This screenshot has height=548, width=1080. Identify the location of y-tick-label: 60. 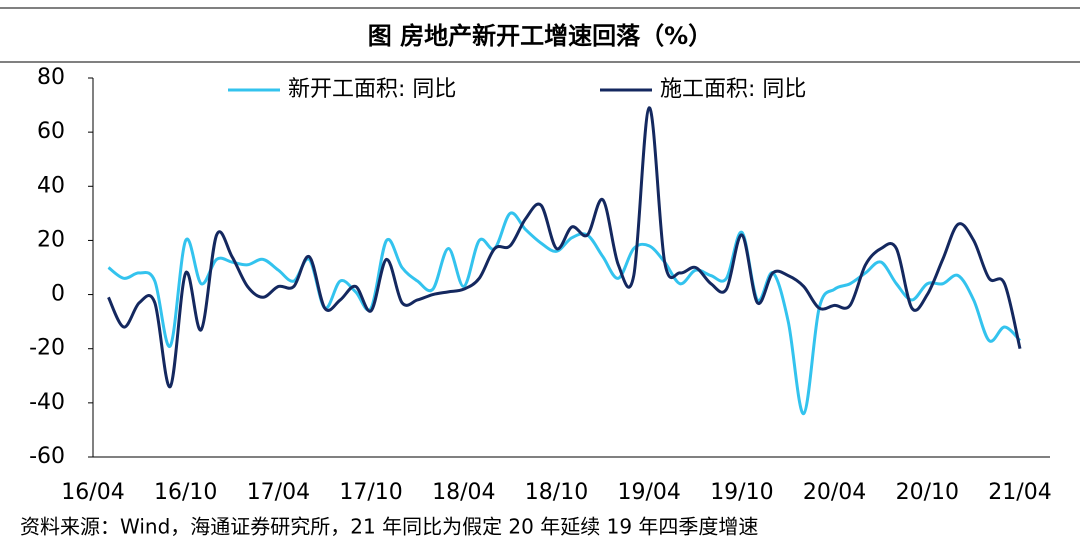
(51, 131).